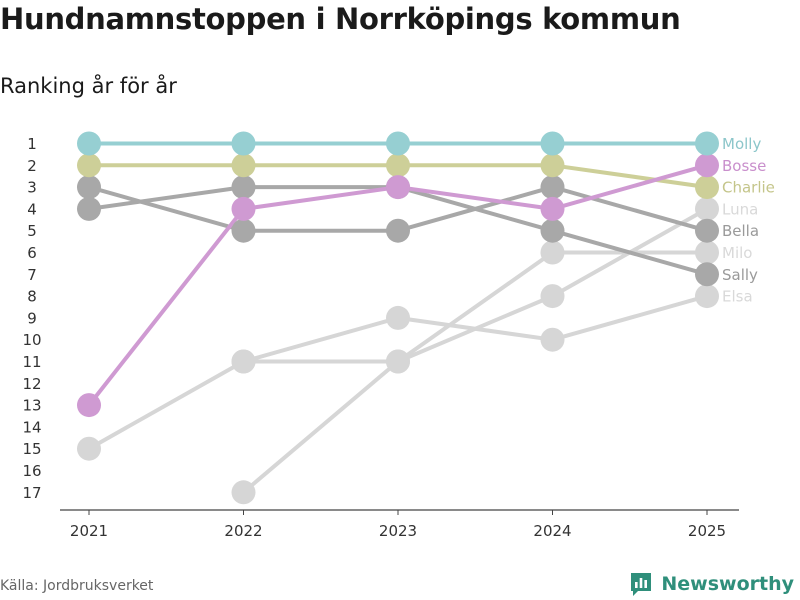  Describe the element at coordinates (740, 209) in the screenshot. I see `series-label-luna: Luna` at that location.